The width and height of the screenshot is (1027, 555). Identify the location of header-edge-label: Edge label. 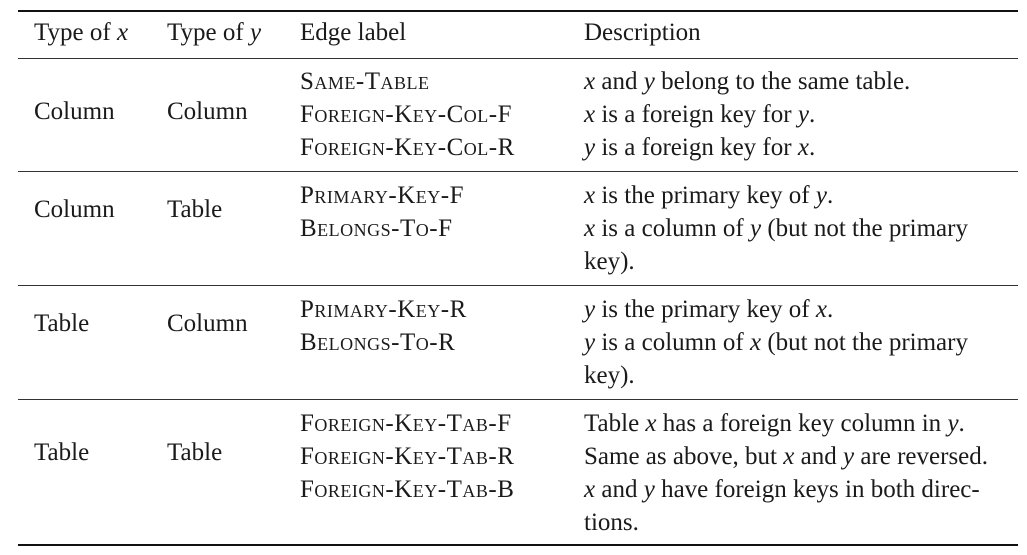
(353, 32).